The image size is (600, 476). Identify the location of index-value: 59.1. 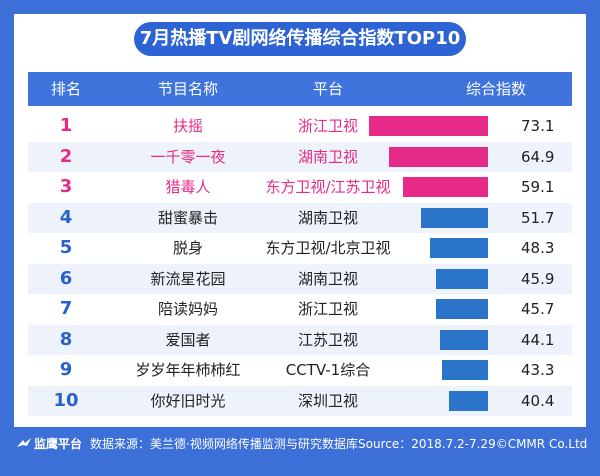
(538, 187).